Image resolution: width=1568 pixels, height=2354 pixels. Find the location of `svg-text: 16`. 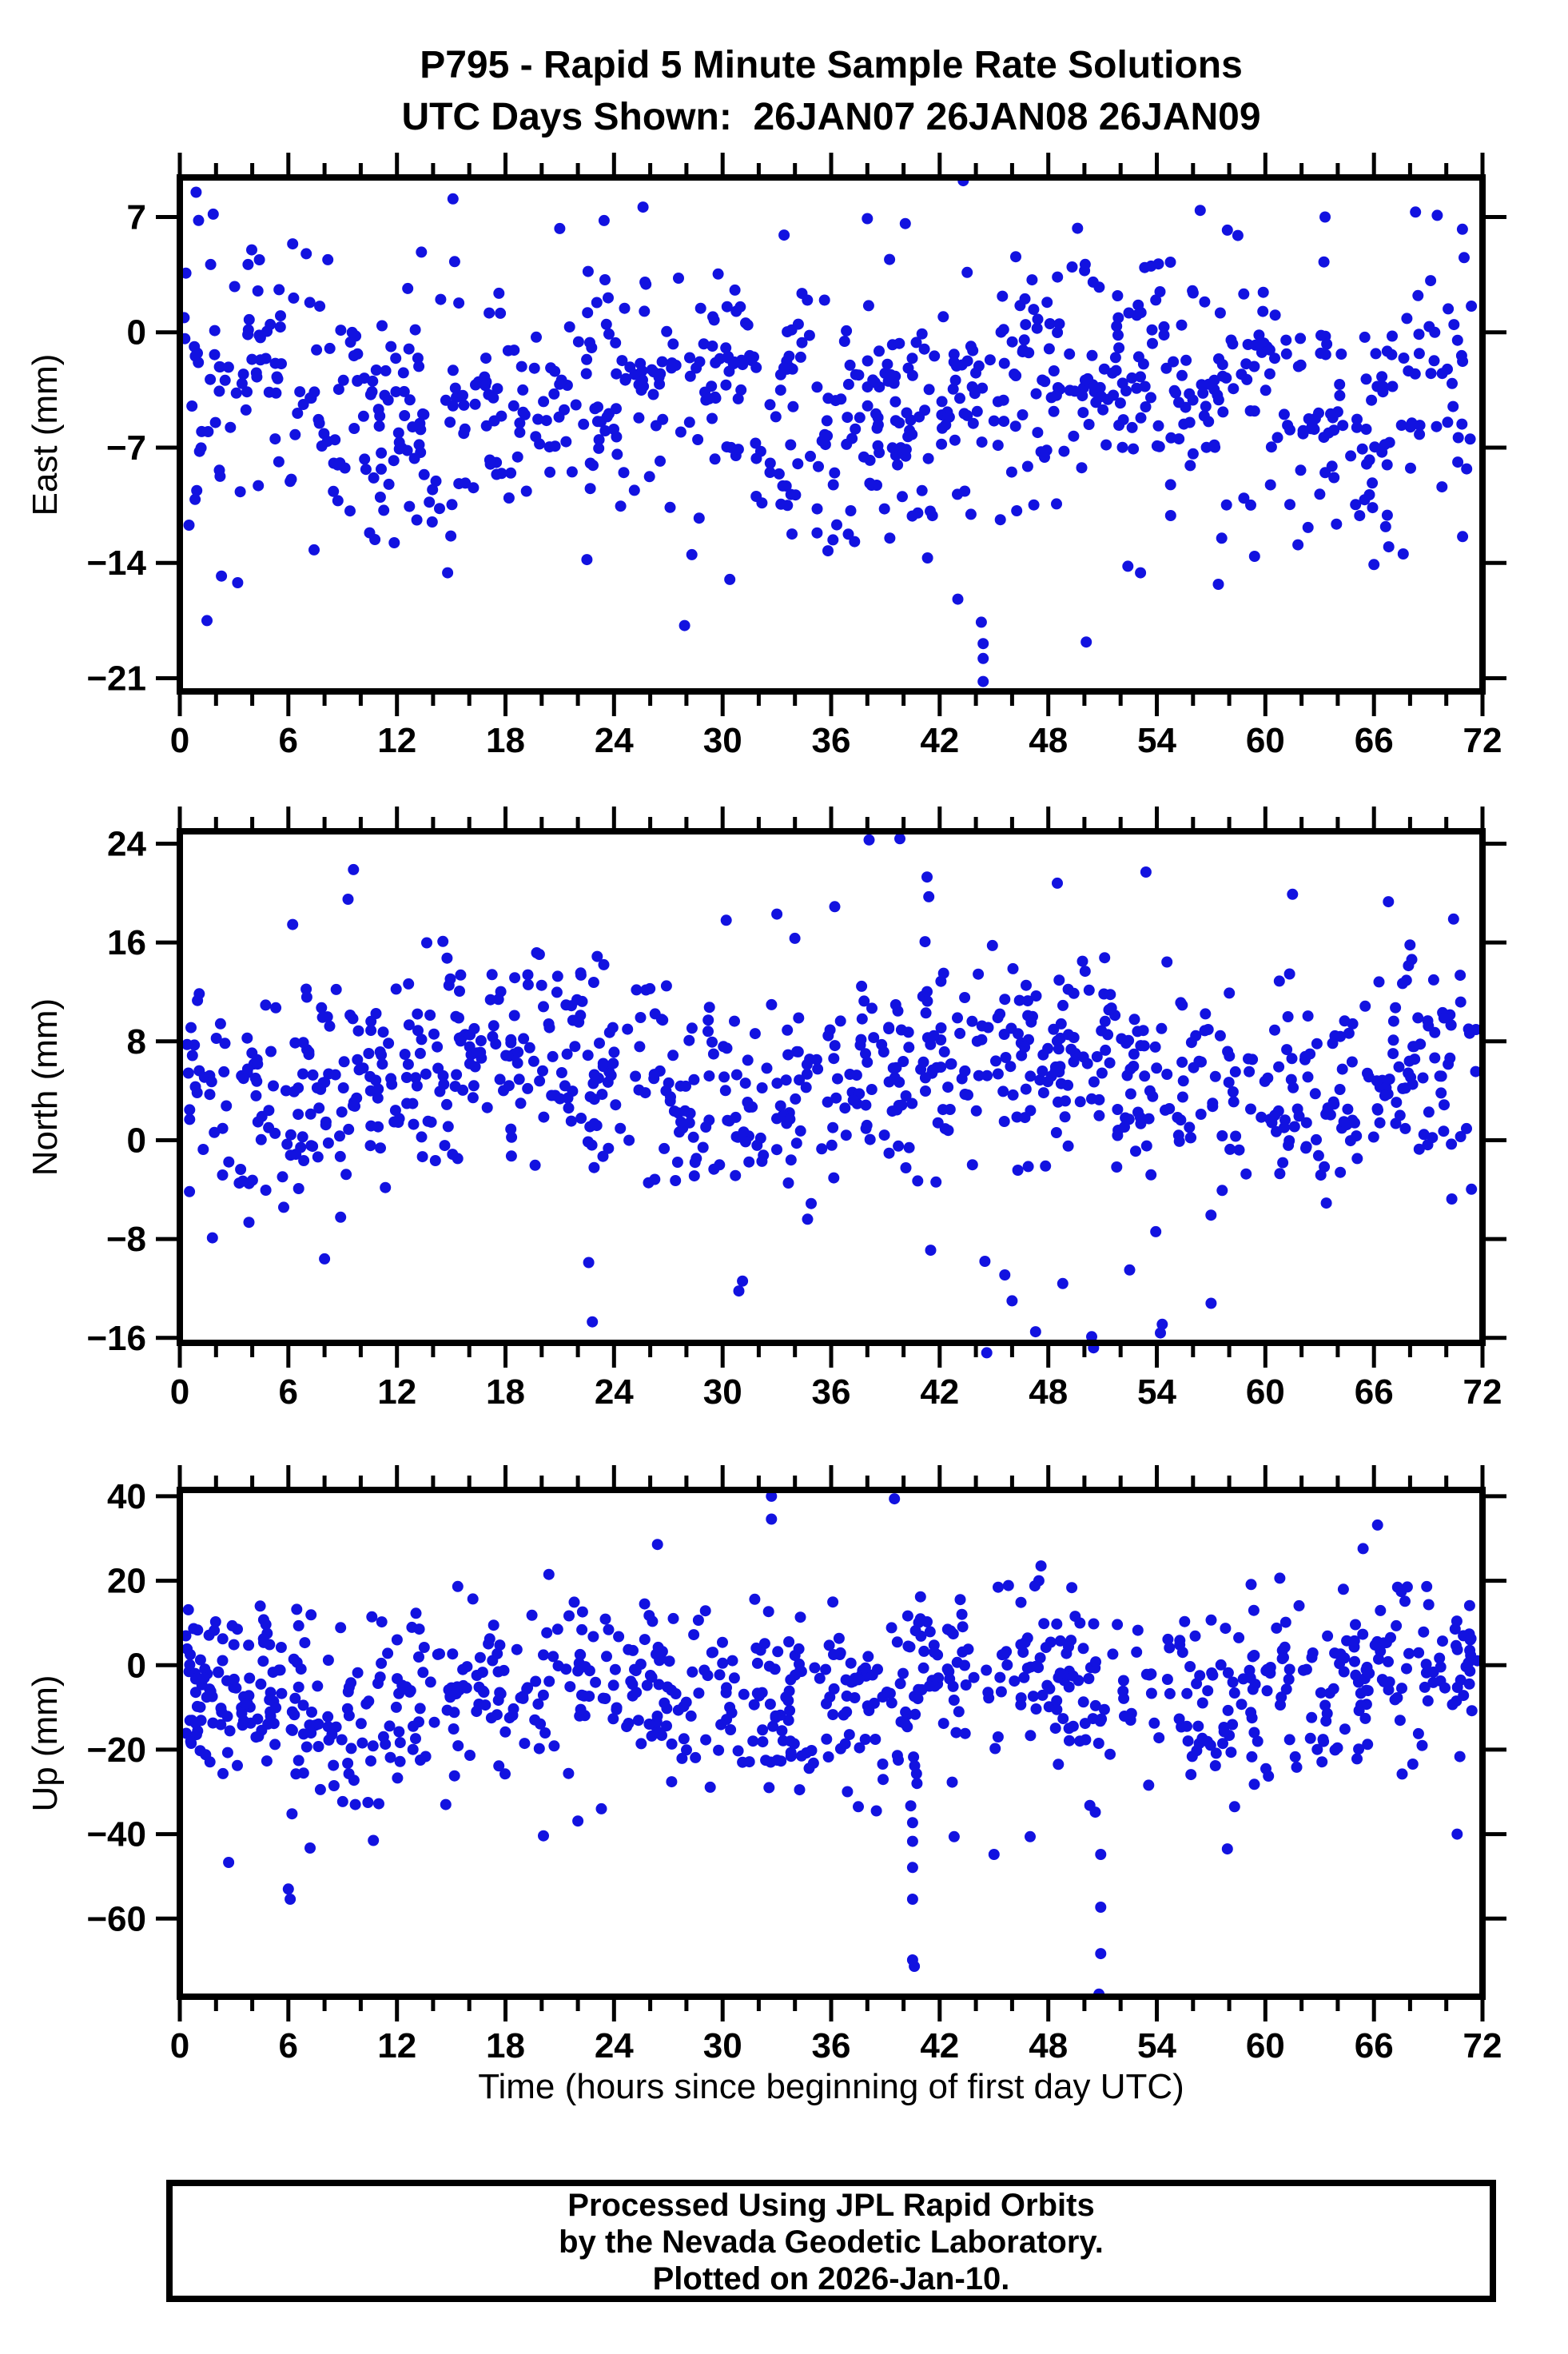

svg-text: 16 is located at coordinates (126, 942).